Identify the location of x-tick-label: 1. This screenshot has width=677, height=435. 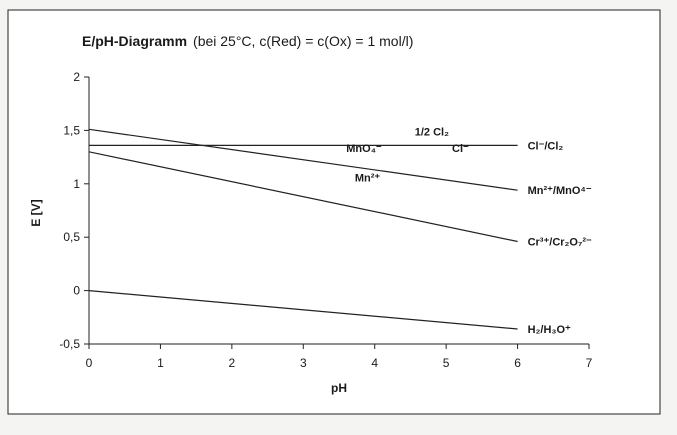
(160, 363).